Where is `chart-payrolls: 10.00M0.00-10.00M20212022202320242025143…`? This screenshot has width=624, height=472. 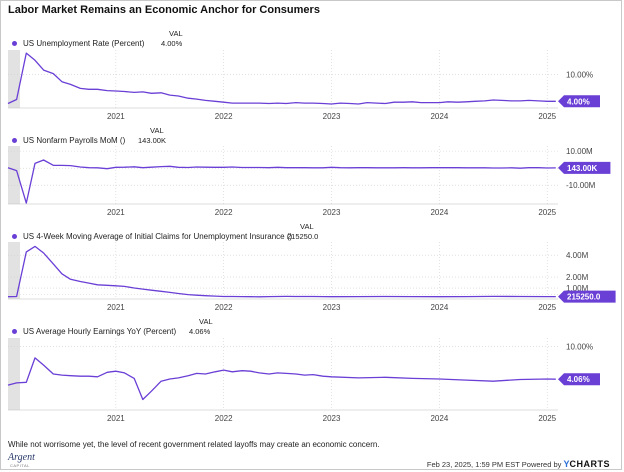
chart-payrolls: 10.00M0.00-10.00M20212022202320242025143… is located at coordinates (309, 181).